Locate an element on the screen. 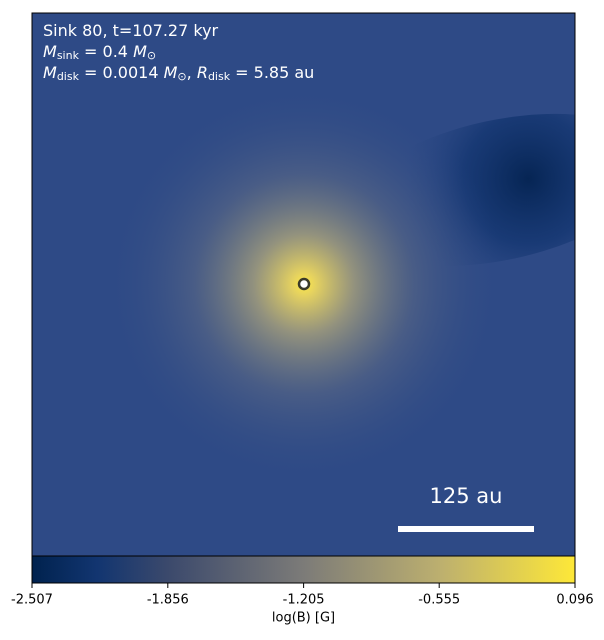 The height and width of the screenshot is (640, 604). colorbar-tick-label: -2.507 is located at coordinates (32, 600).